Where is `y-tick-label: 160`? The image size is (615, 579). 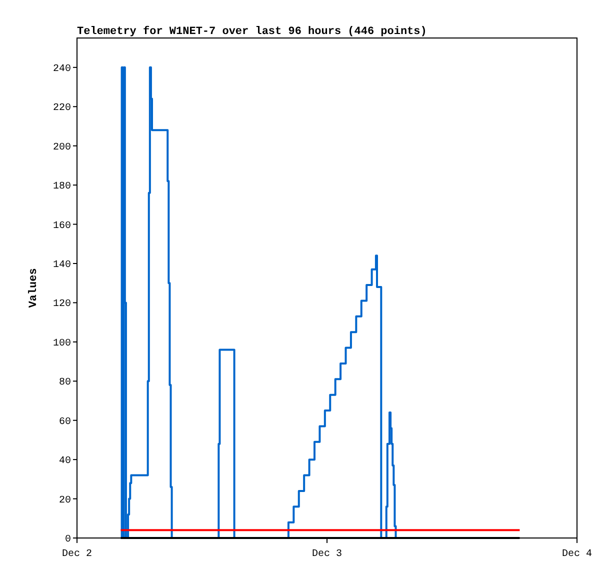
y-tick-label: 160 is located at coordinates (61, 226).